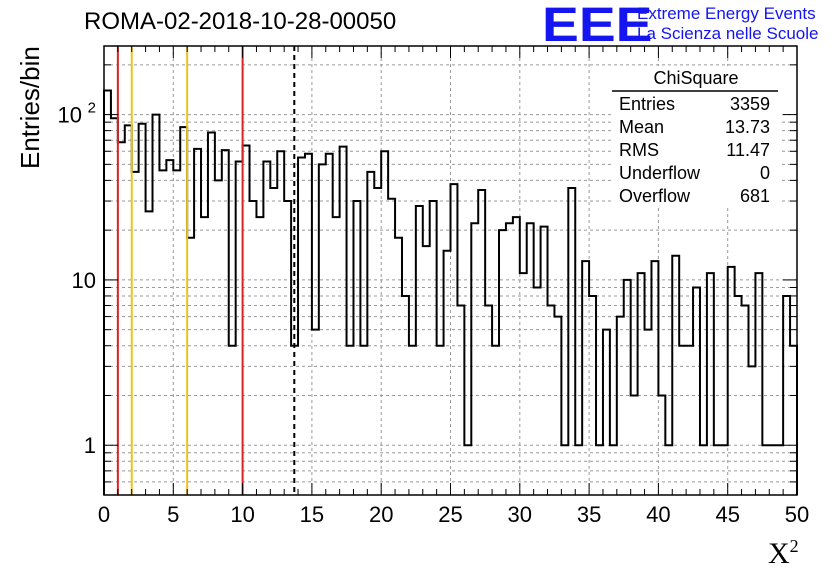 The width and height of the screenshot is (836, 572). I want to click on x-tick-label: 30, so click(520, 514).